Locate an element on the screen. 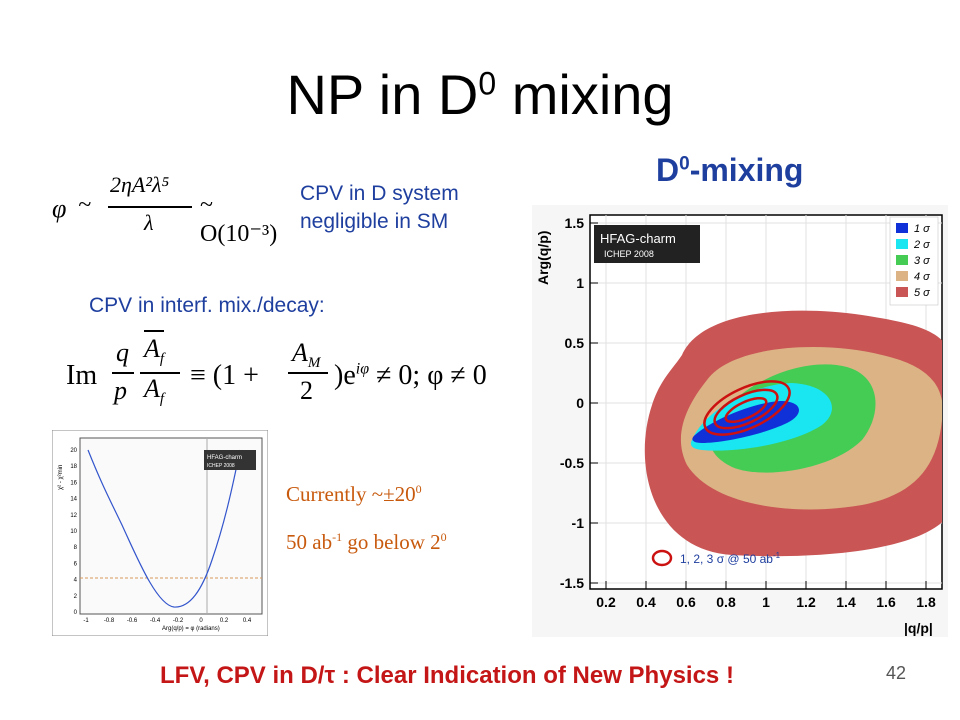 The width and height of the screenshot is (960, 720). currently-value: Currently ~±20 is located at coordinates (351, 494).